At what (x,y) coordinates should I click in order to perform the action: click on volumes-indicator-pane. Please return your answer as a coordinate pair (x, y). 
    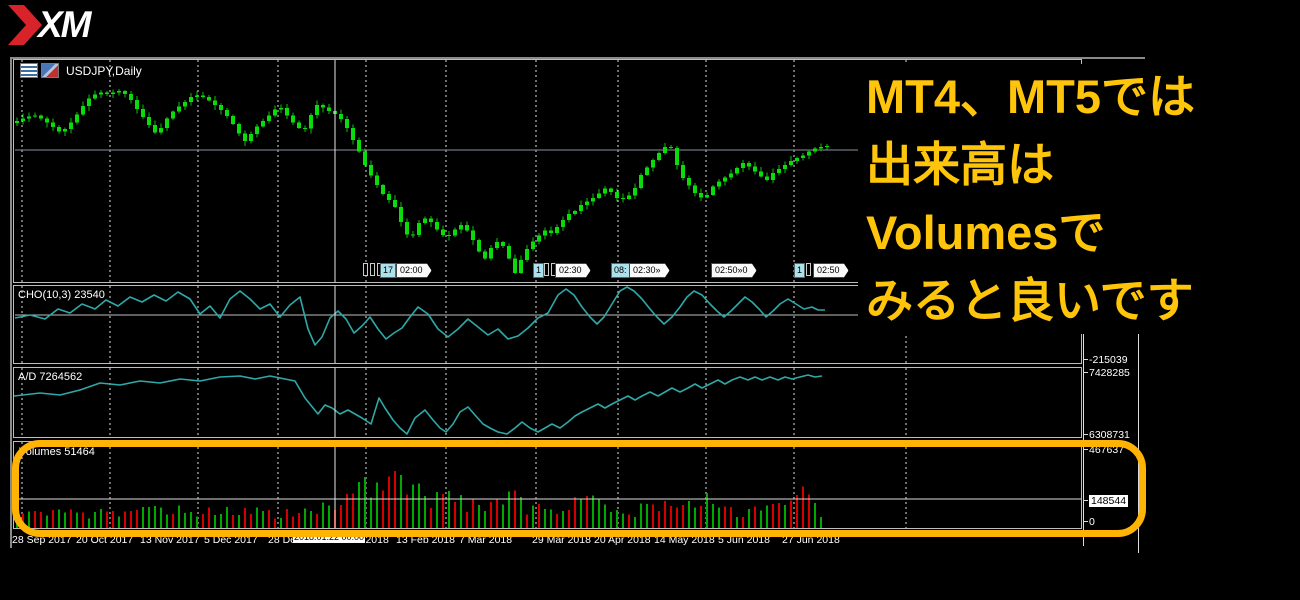
    Looking at the image, I should click on (547, 485).